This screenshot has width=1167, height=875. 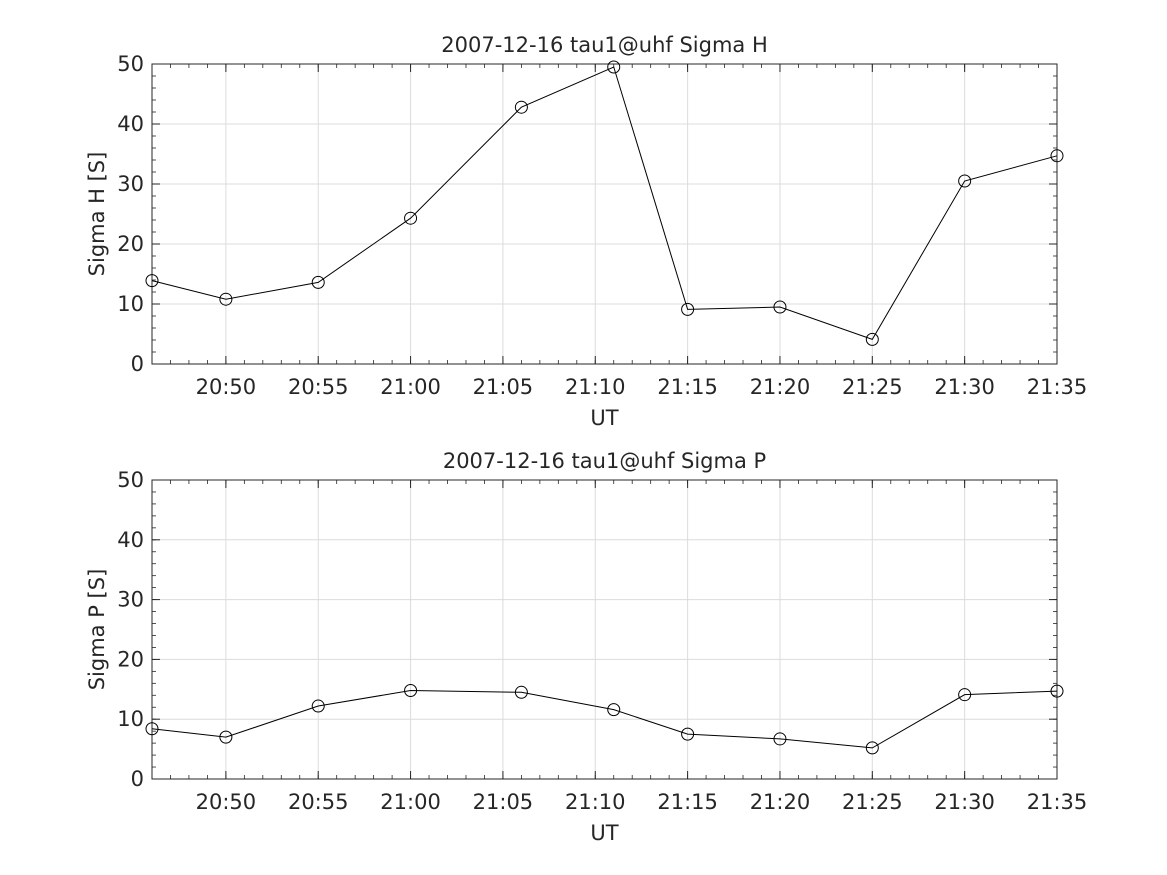 I want to click on y-axis-label: Sigma H [S], so click(x=97, y=214).